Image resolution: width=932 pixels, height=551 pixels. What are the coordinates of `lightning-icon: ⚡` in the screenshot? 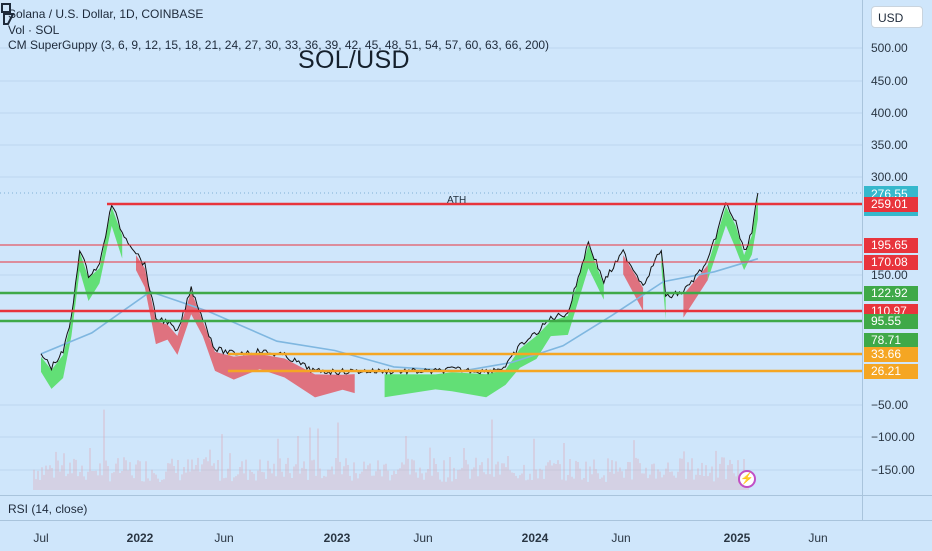 It's located at (747, 479).